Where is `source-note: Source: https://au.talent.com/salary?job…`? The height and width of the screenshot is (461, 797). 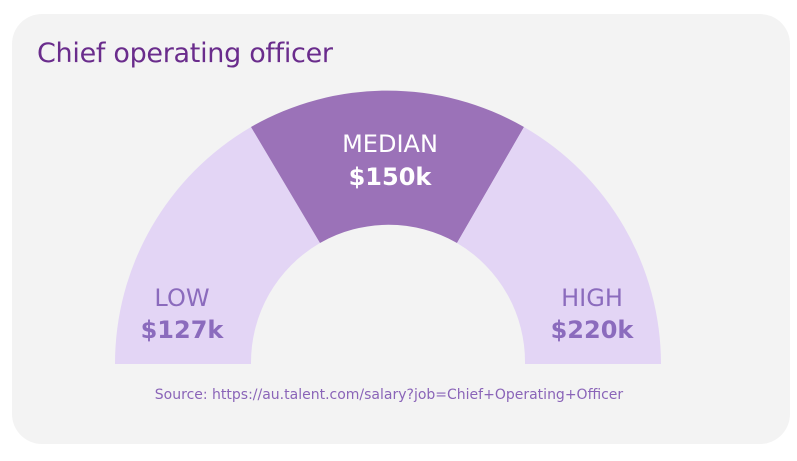
source-note: Source: https://au.talent.com/salary?job… is located at coordinates (389, 395).